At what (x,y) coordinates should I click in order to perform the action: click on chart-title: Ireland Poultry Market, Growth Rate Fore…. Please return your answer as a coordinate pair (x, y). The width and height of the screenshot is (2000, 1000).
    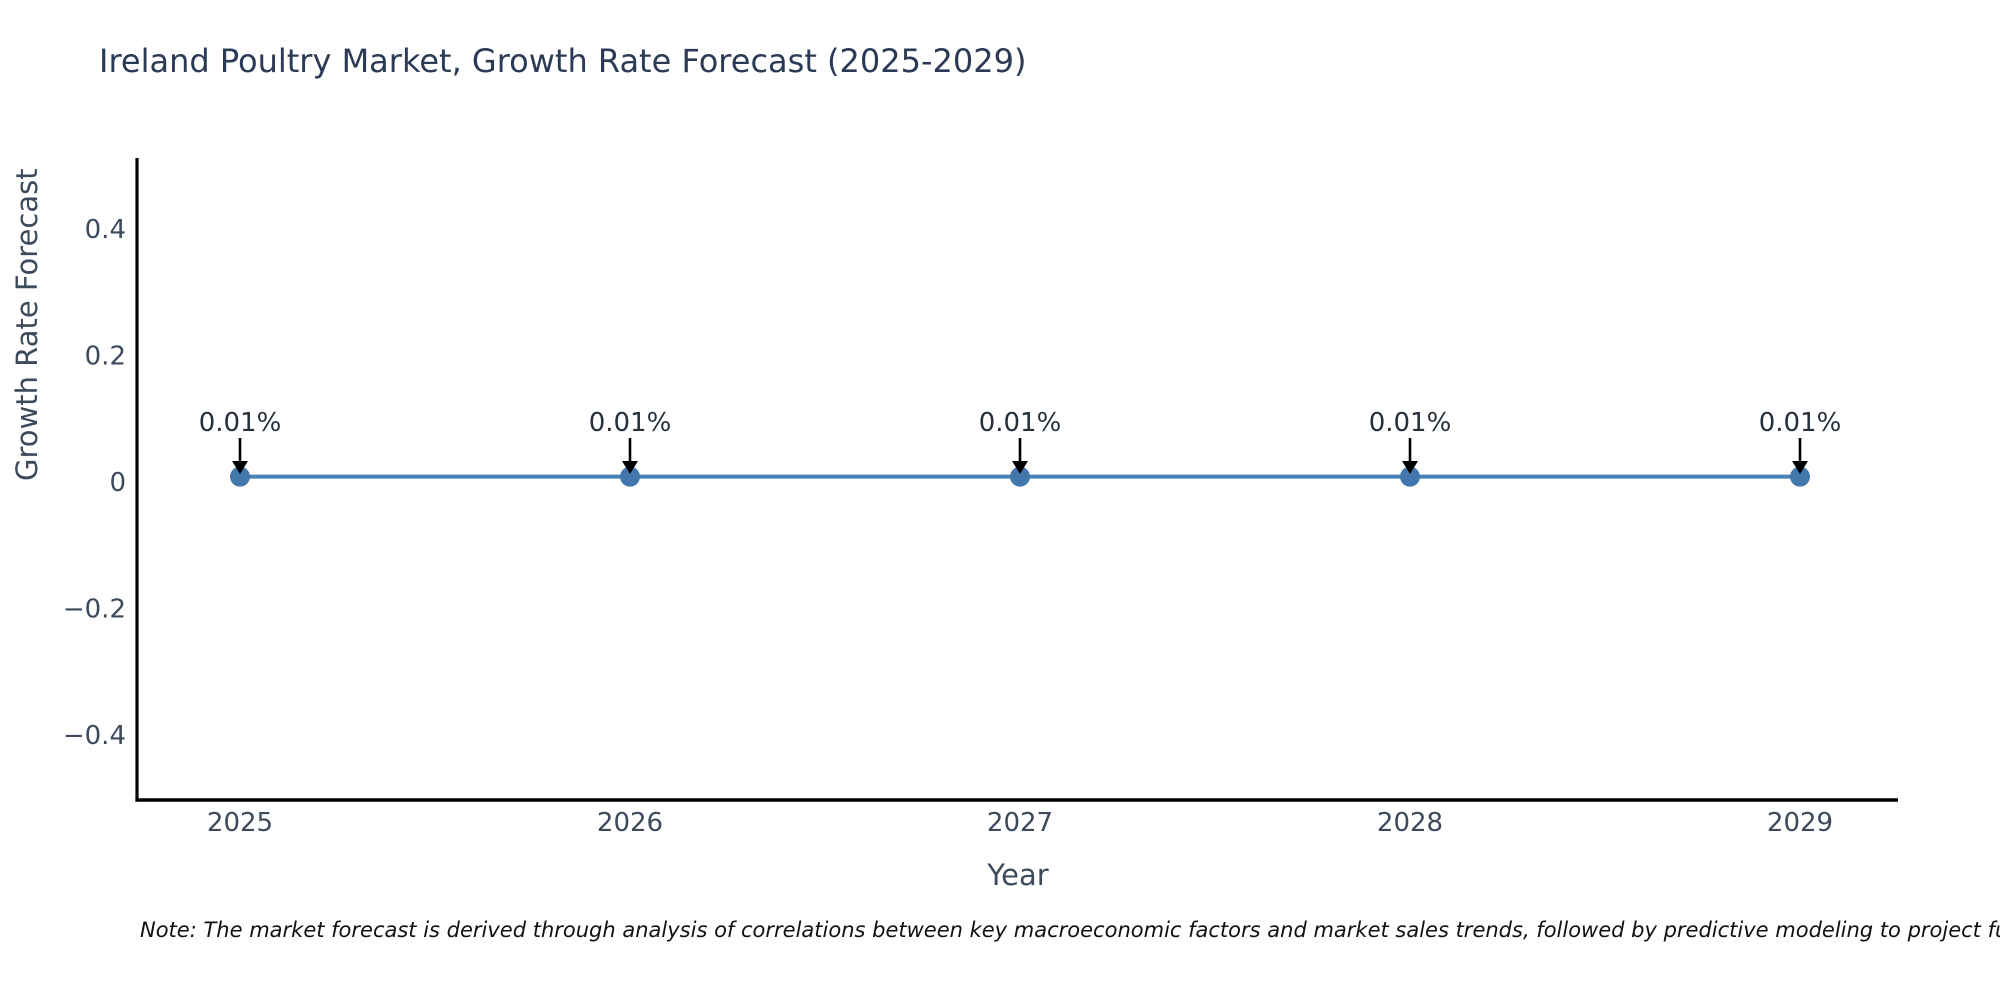
    Looking at the image, I should click on (563, 61).